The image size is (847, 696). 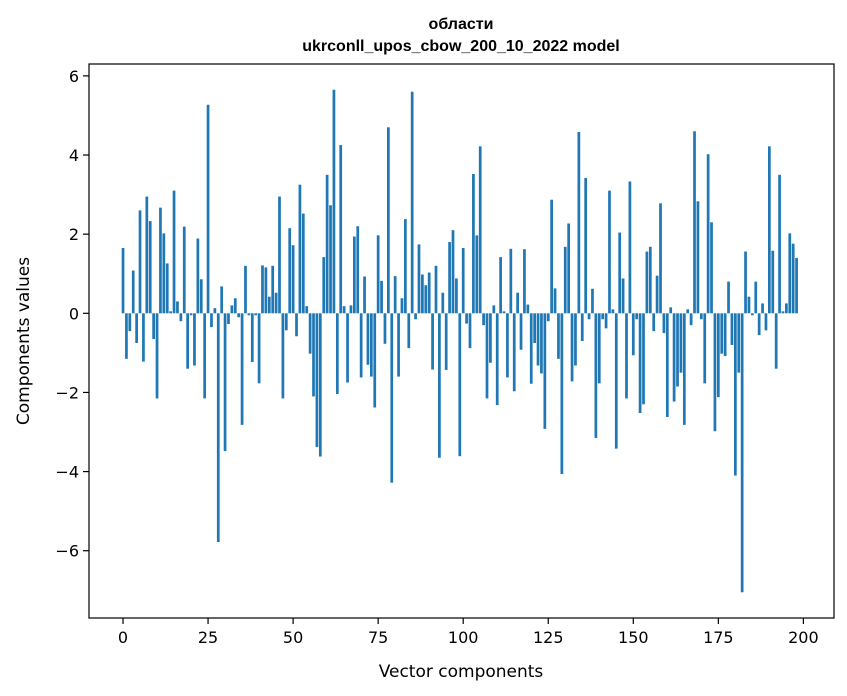 I want to click on x-tick-label: 200, so click(x=803, y=637).